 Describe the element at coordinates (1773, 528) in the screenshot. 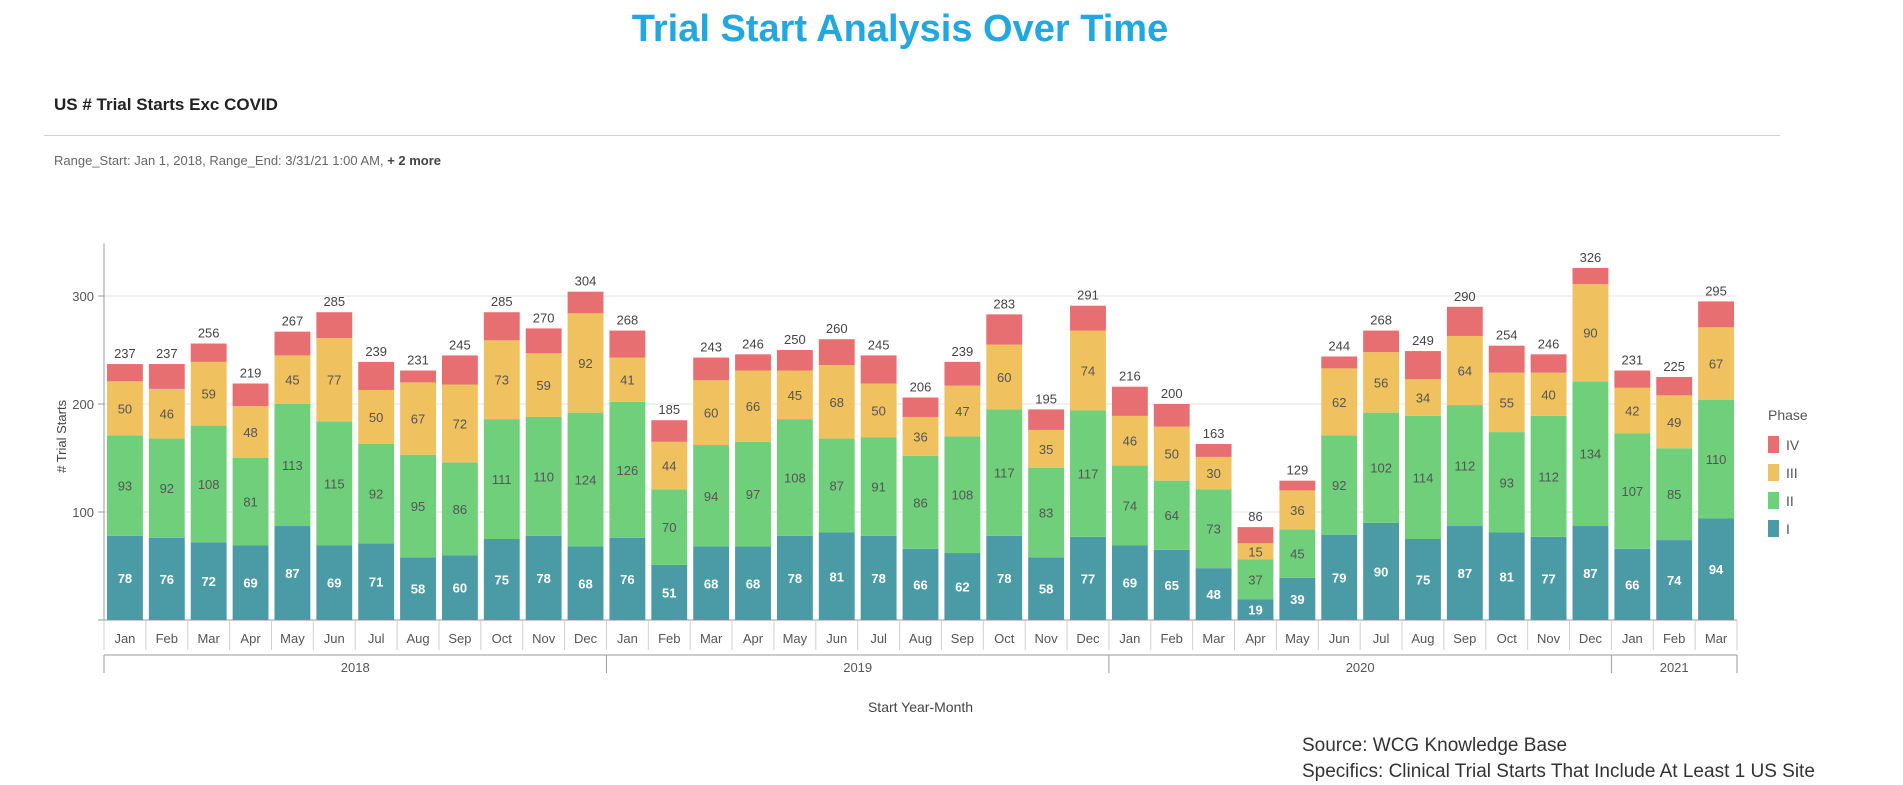

I see `legend-swatch` at that location.